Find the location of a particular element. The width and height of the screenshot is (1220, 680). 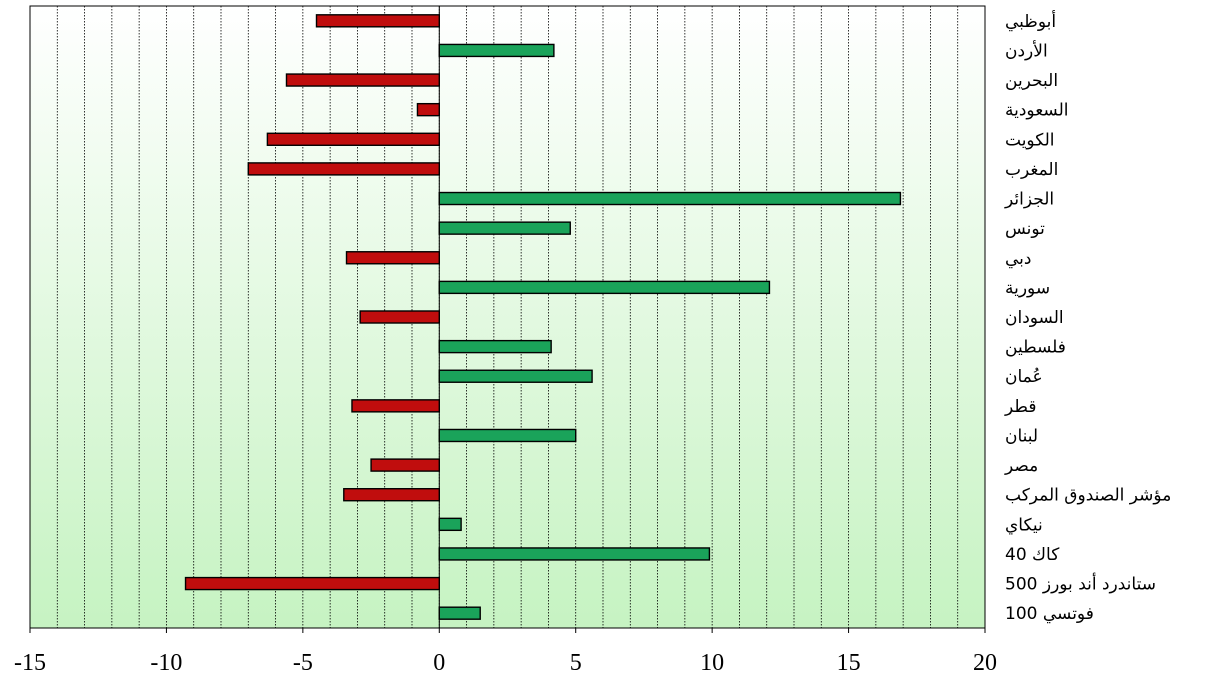

category-label: سورية is located at coordinates (1027, 288).